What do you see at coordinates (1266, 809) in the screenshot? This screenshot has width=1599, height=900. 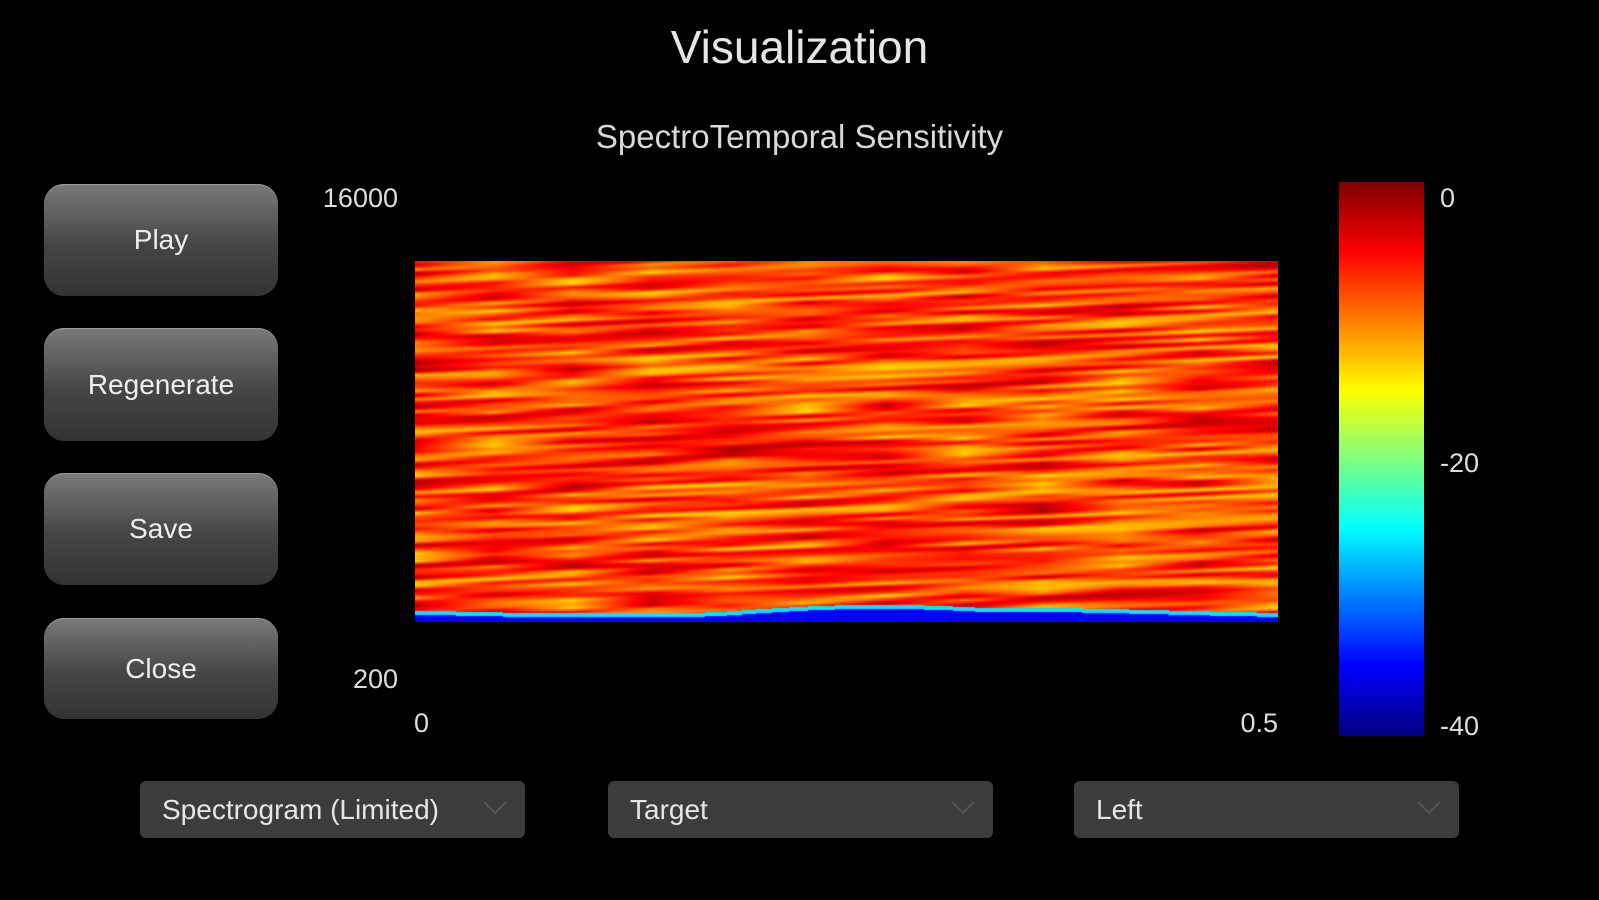 I see `channel-dropdown: Left` at bounding box center [1266, 809].